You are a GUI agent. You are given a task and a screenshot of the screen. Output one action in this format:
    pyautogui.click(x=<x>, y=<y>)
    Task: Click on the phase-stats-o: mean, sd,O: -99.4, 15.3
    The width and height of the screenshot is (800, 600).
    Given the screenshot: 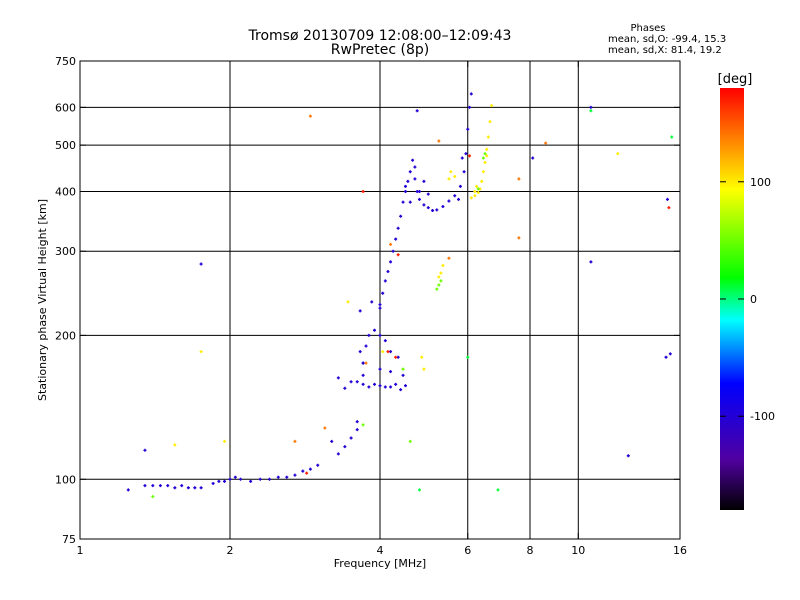 What is the action you would take?
    pyautogui.click(x=667, y=39)
    